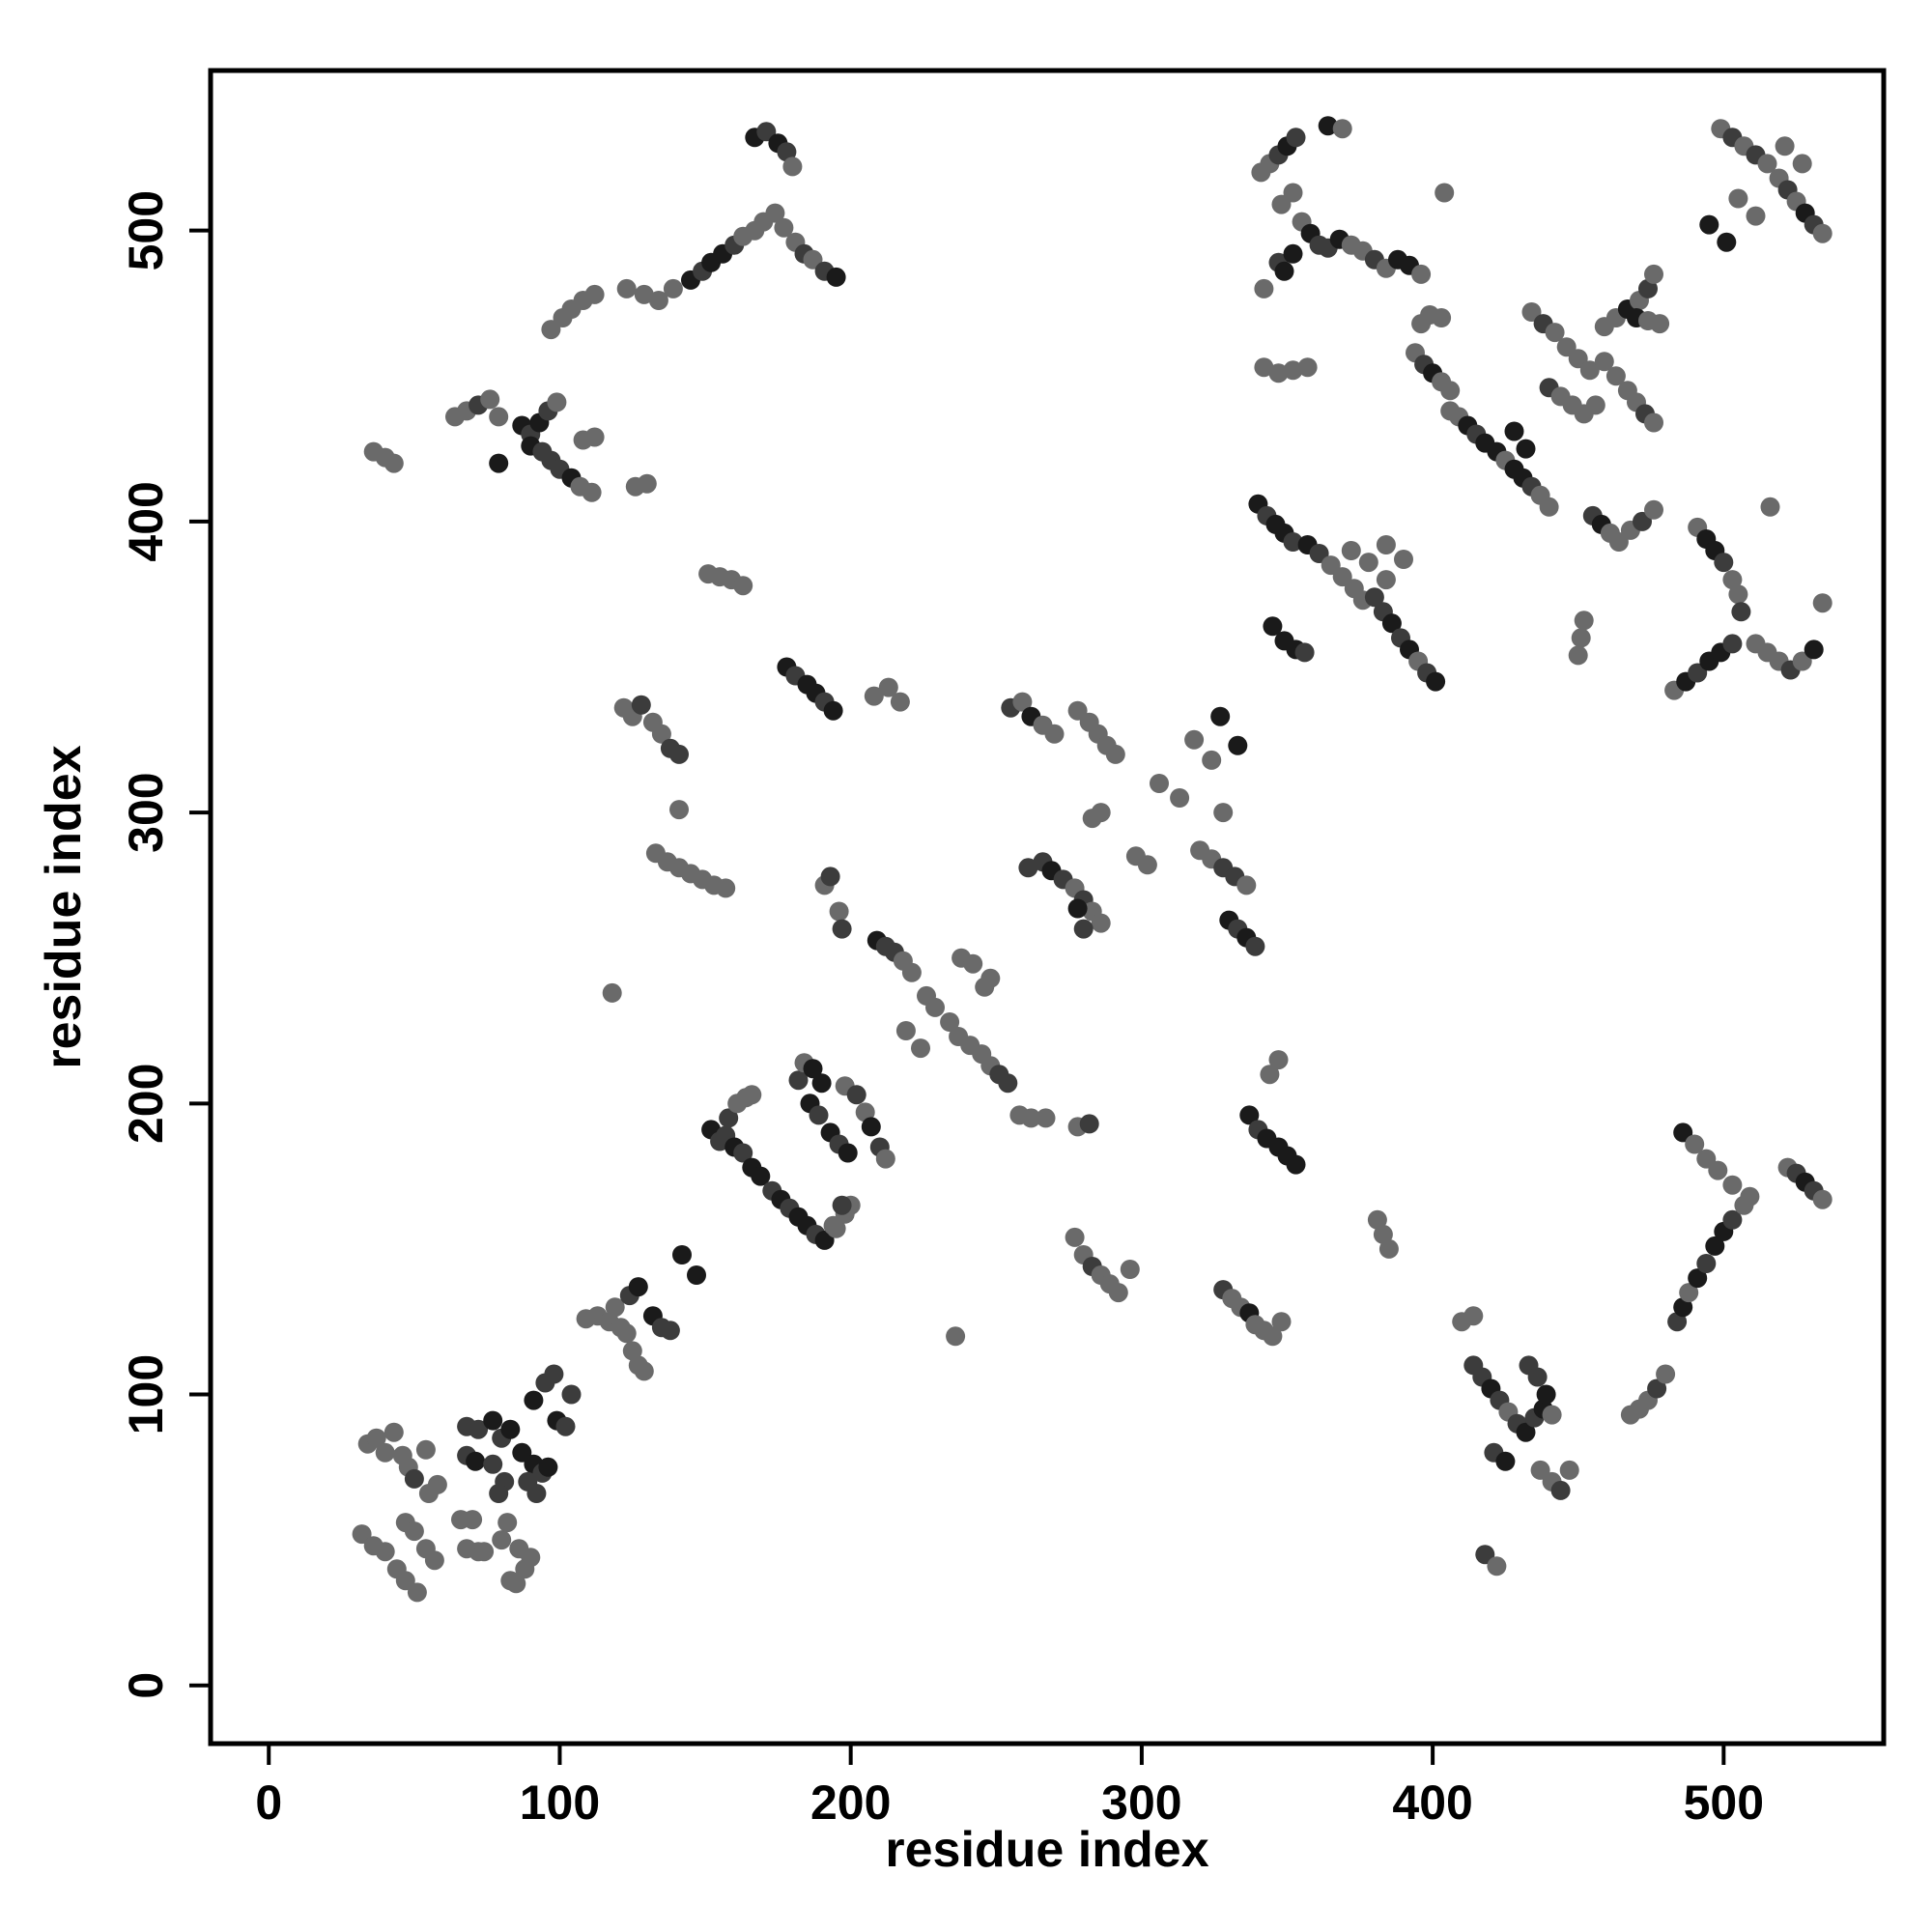  I want to click on x-tick-label: 300, so click(1141, 1803).